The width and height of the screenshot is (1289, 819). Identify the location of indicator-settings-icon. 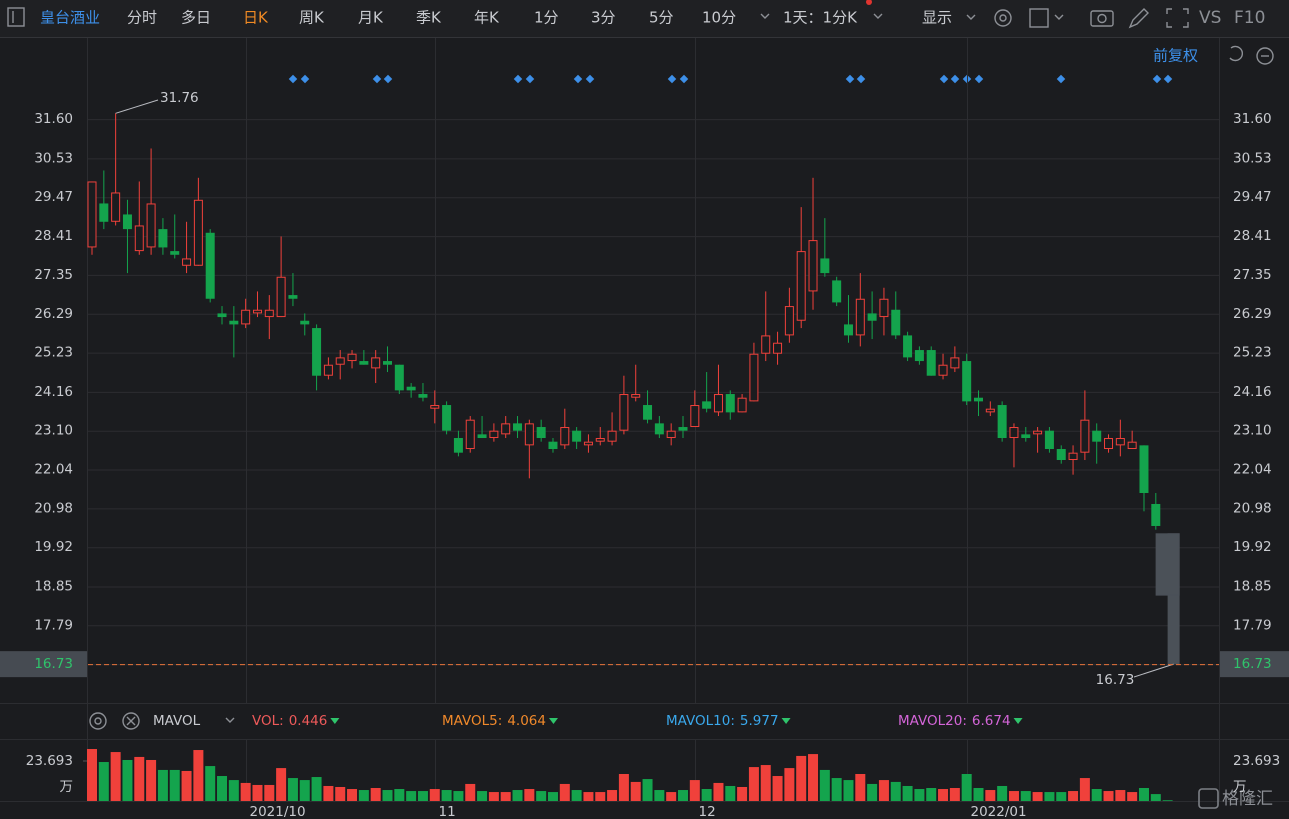
(98, 721).